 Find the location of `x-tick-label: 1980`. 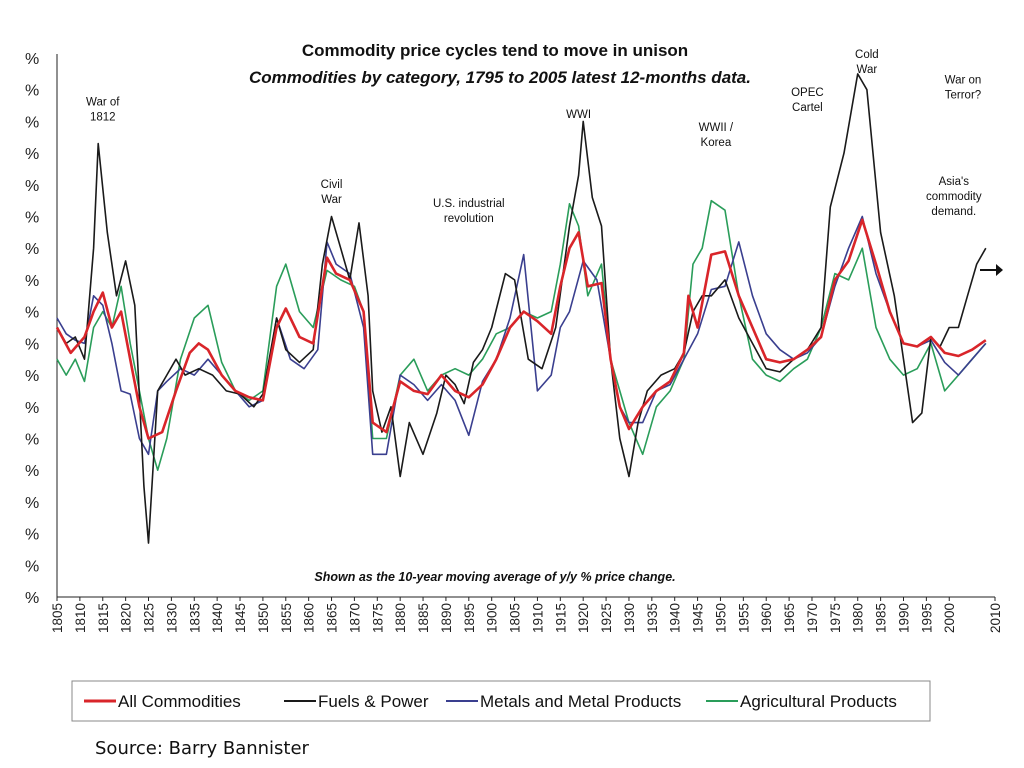

x-tick-label: 1980 is located at coordinates (858, 618).